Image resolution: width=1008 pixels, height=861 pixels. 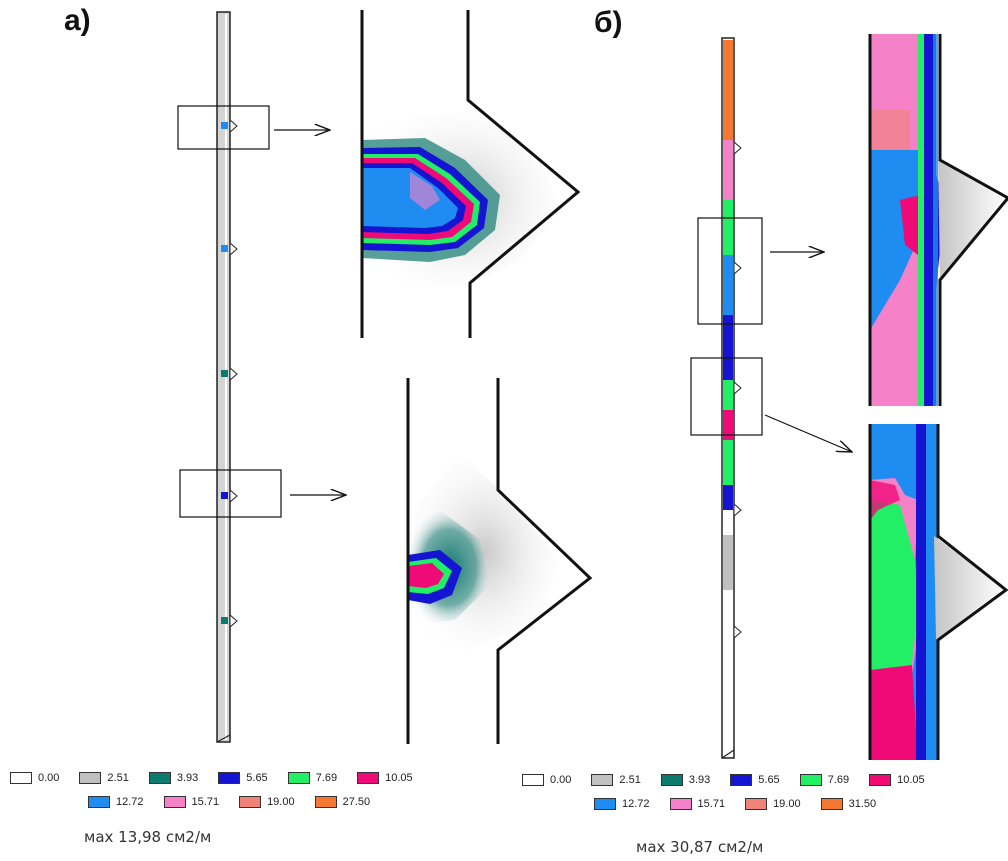 I want to click on zoom-box-b1, so click(x=730, y=271).